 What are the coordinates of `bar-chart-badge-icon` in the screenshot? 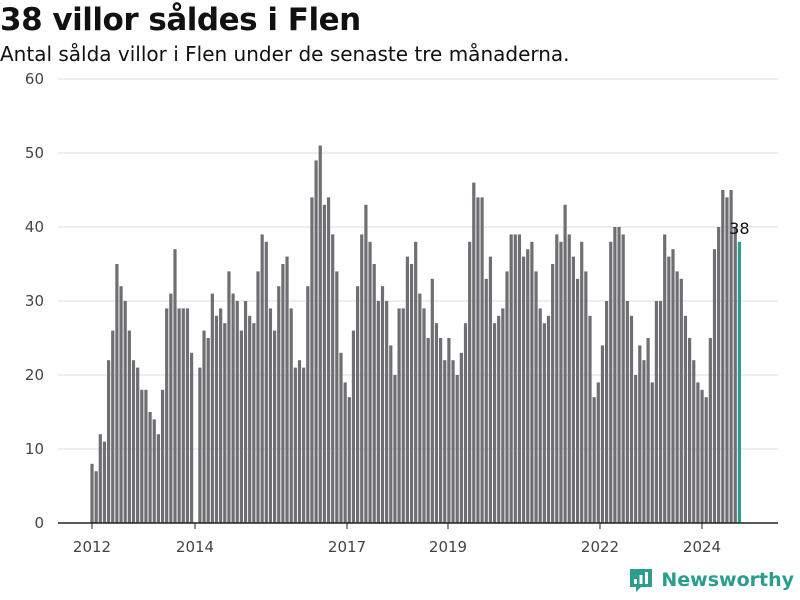 It's located at (641, 580).